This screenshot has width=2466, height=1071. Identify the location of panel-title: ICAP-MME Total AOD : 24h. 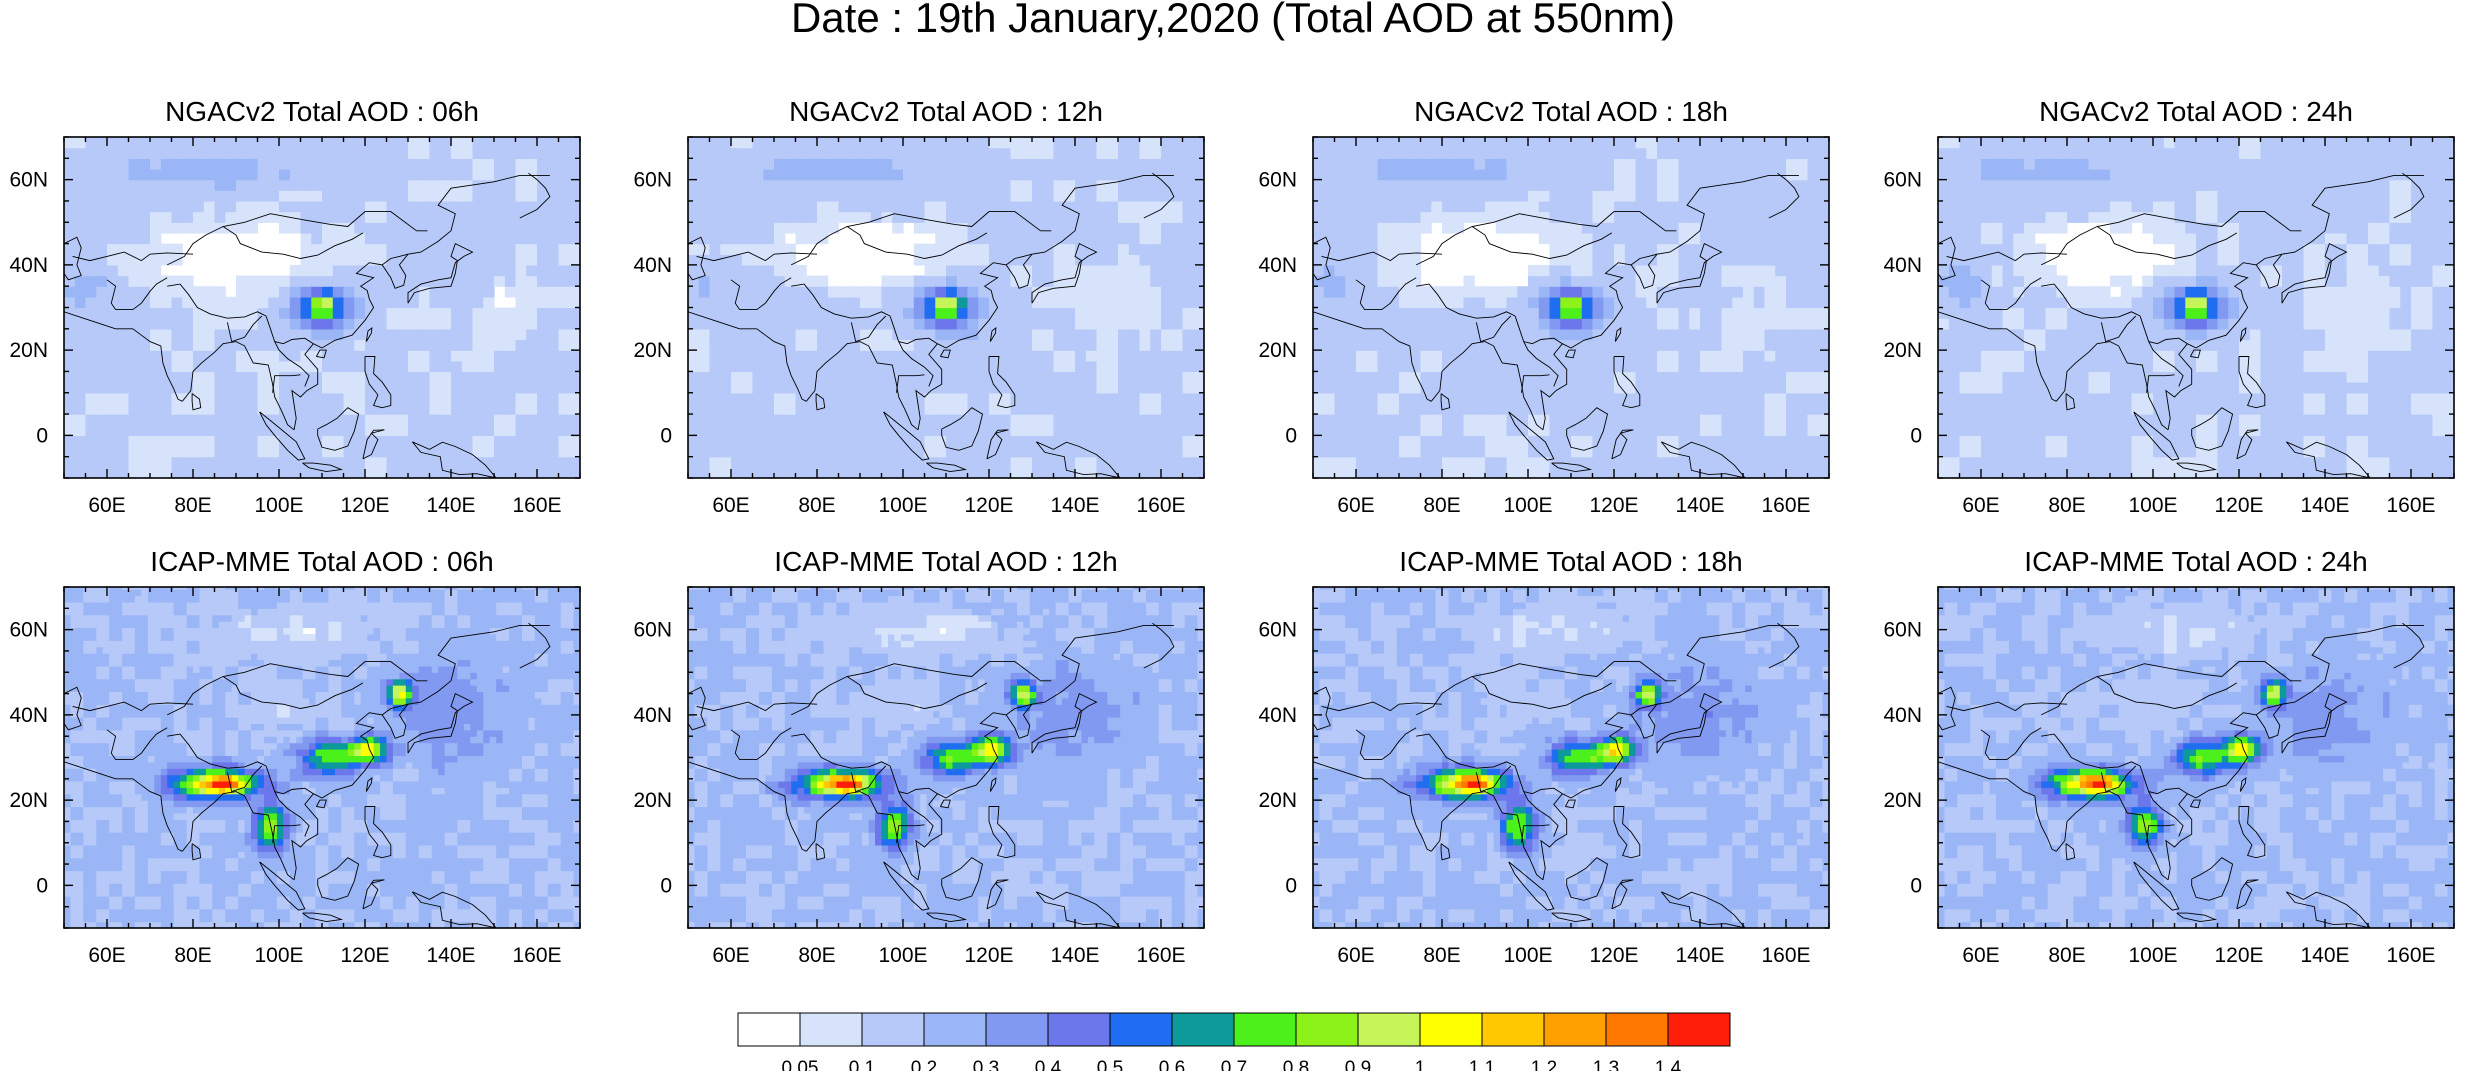
(2195, 561).